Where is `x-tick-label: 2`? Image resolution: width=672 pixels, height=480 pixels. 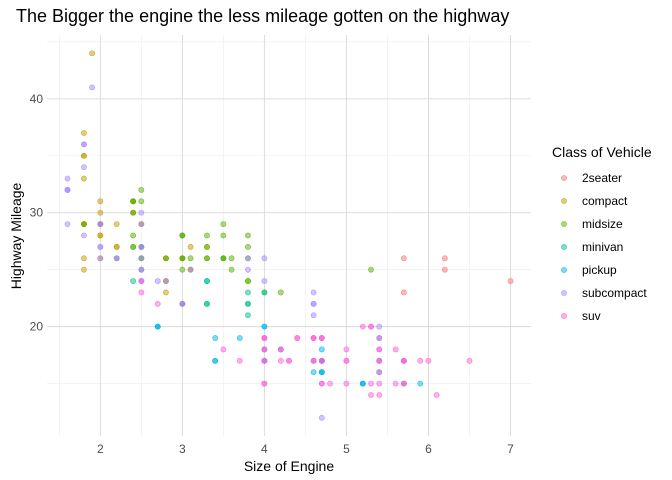 x-tick-label: 2 is located at coordinates (100, 449).